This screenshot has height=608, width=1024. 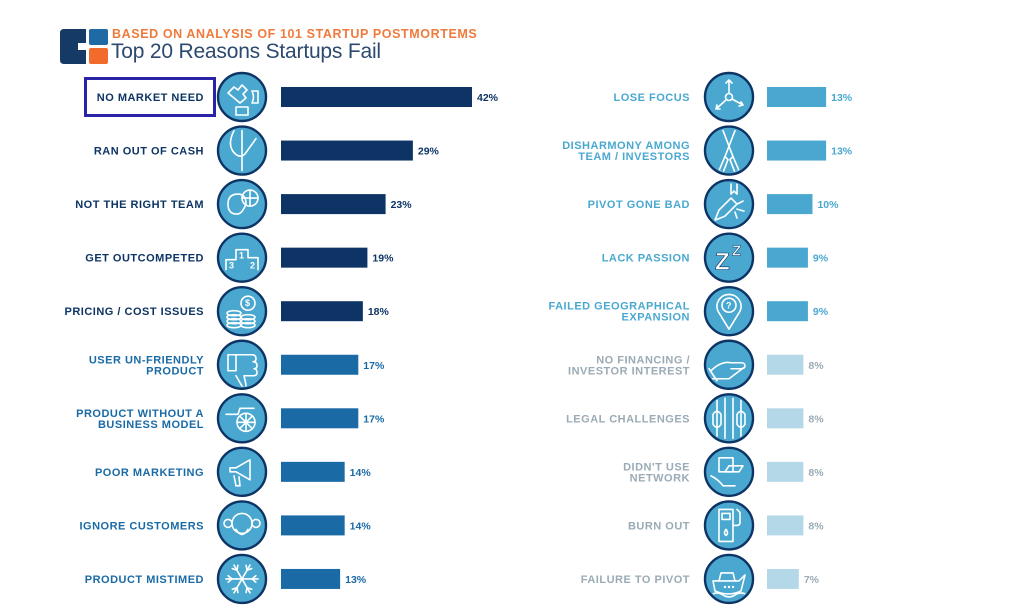 I want to click on bar-label: BUSINESS MODEL, so click(x=151, y=425).